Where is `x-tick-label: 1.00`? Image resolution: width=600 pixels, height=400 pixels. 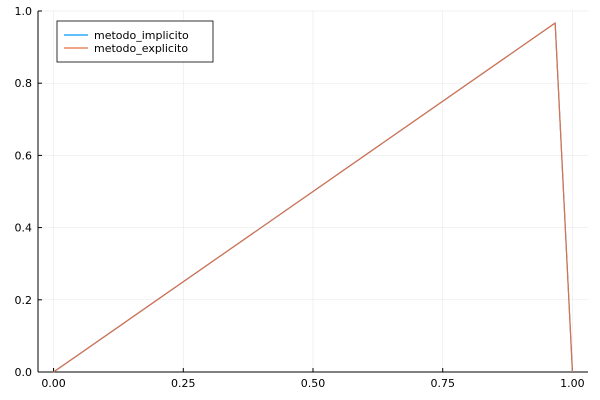 x-tick-label: 1.00 is located at coordinates (572, 383).